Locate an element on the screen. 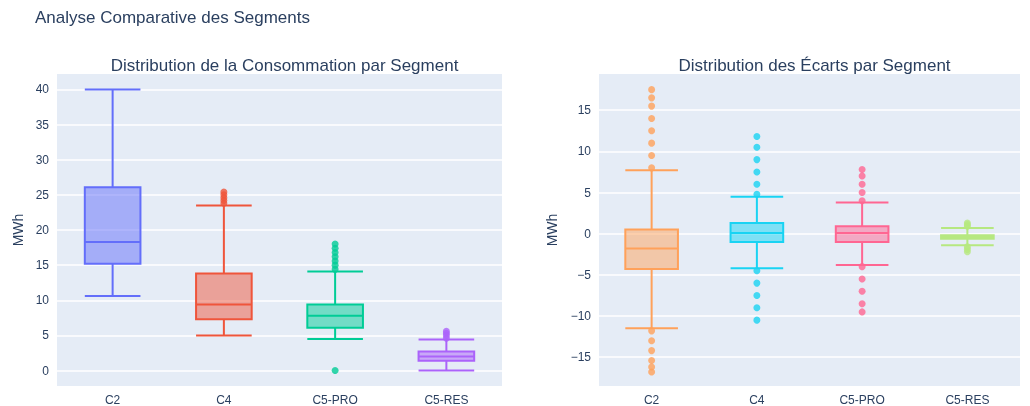 The height and width of the screenshot is (406, 1030). y-tick-label: −5 is located at coordinates (584, 274).